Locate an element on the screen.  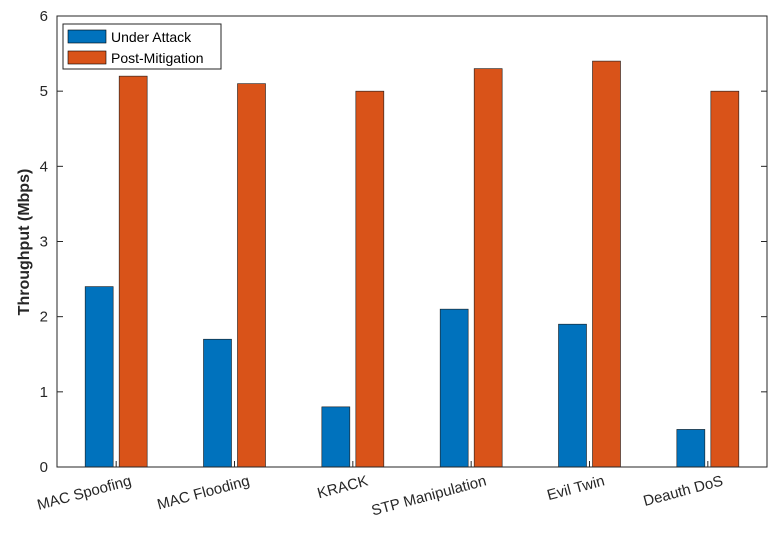
y-axis-label: Throughput (Mbps) is located at coordinates (24, 242).